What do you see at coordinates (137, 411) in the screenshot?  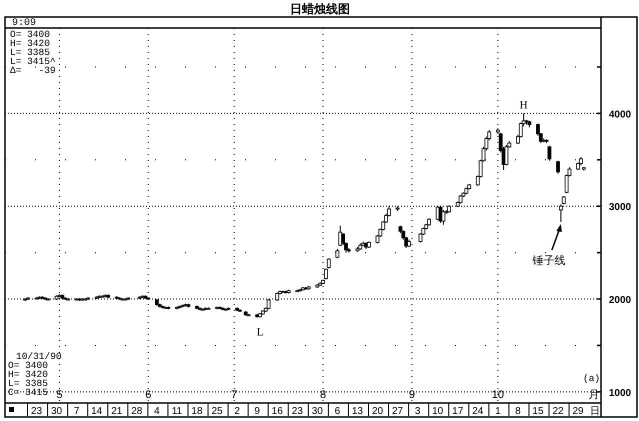 I see `x-tick-label: 28` at bounding box center [137, 411].